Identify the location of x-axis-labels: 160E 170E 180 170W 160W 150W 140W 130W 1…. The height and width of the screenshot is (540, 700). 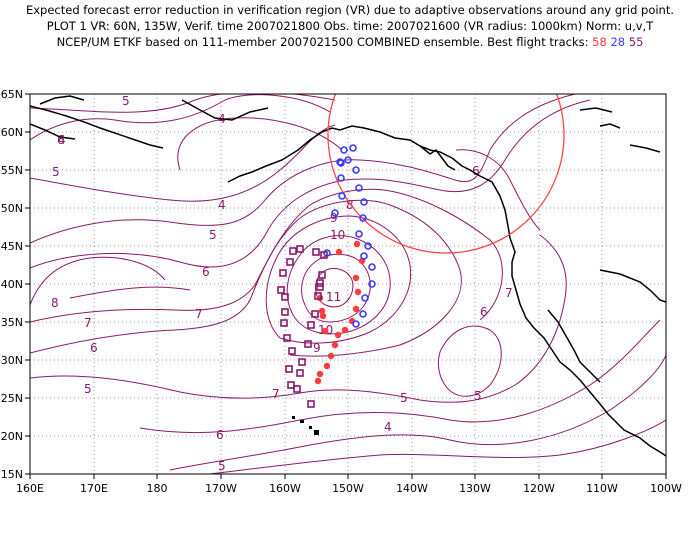
(349, 488).